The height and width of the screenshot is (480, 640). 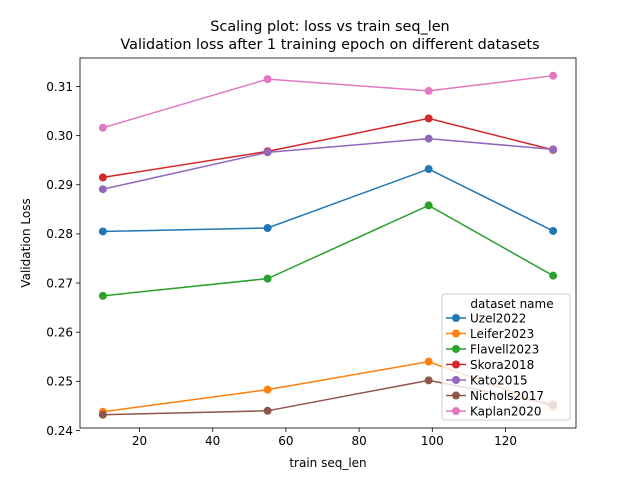 What do you see at coordinates (505, 441) in the screenshot?
I see `x-tick-label-5: 120` at bounding box center [505, 441].